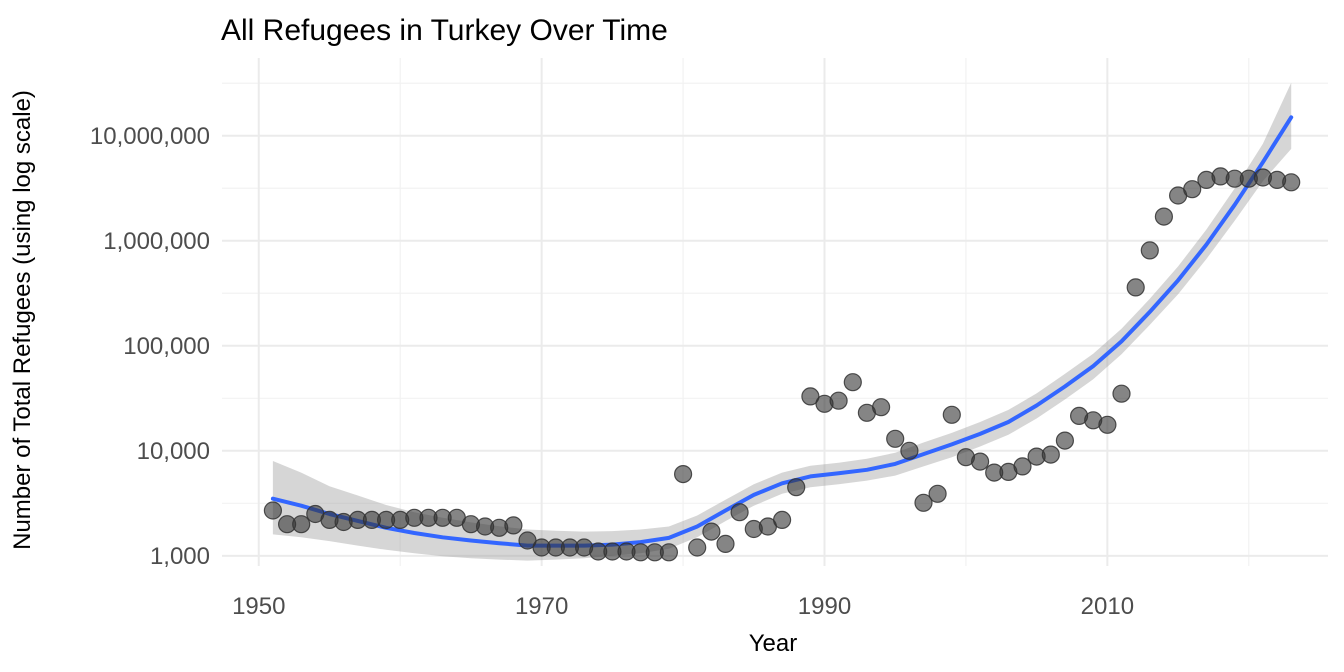  I want to click on y-tick-label: 1,000,000, so click(156, 241).